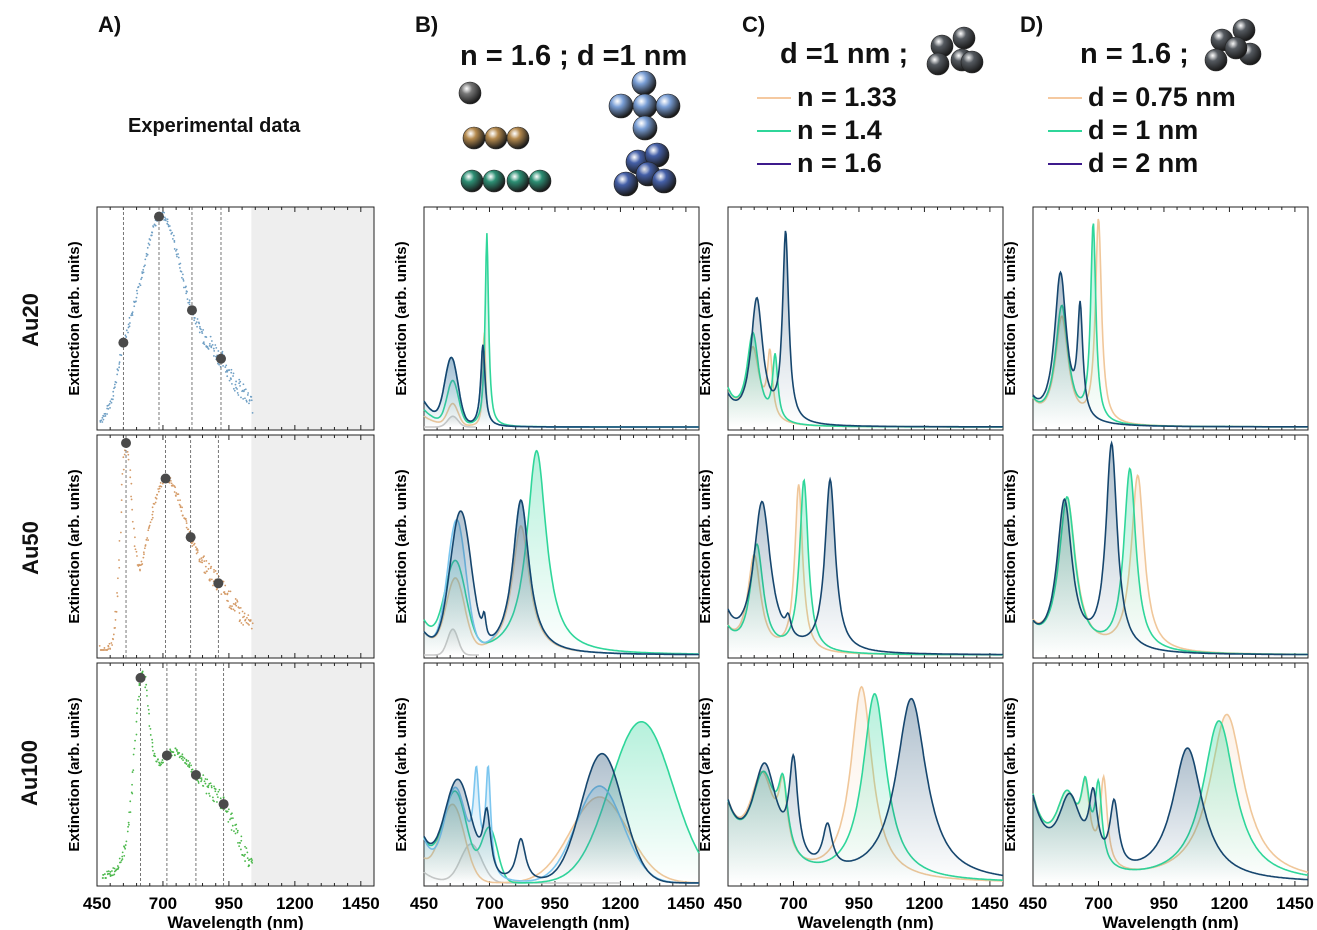 The width and height of the screenshot is (1317, 930). What do you see at coordinates (686, 903) in the screenshot?
I see `x-tick-label: 1450` at bounding box center [686, 903].